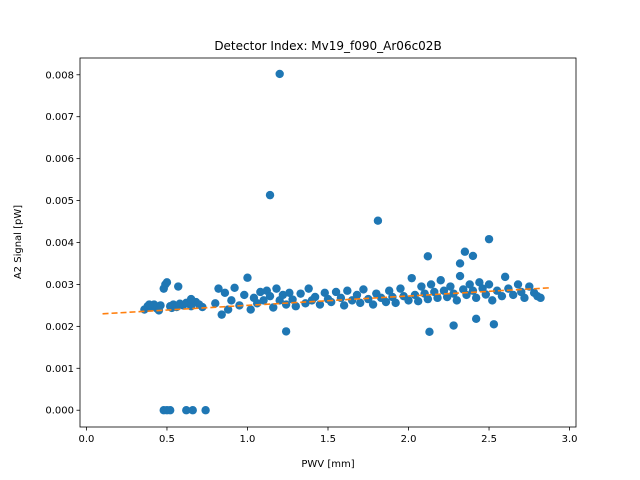 The height and width of the screenshot is (480, 640). What do you see at coordinates (327, 464) in the screenshot?
I see `x-axis-label: PWV [mm]` at bounding box center [327, 464].